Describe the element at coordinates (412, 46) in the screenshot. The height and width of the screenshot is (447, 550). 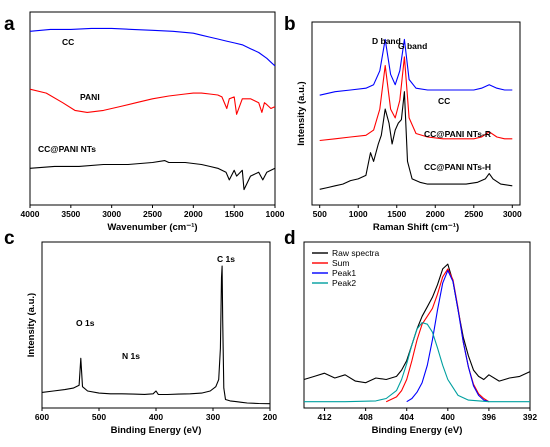
I see `peak-annotation: G band` at that location.